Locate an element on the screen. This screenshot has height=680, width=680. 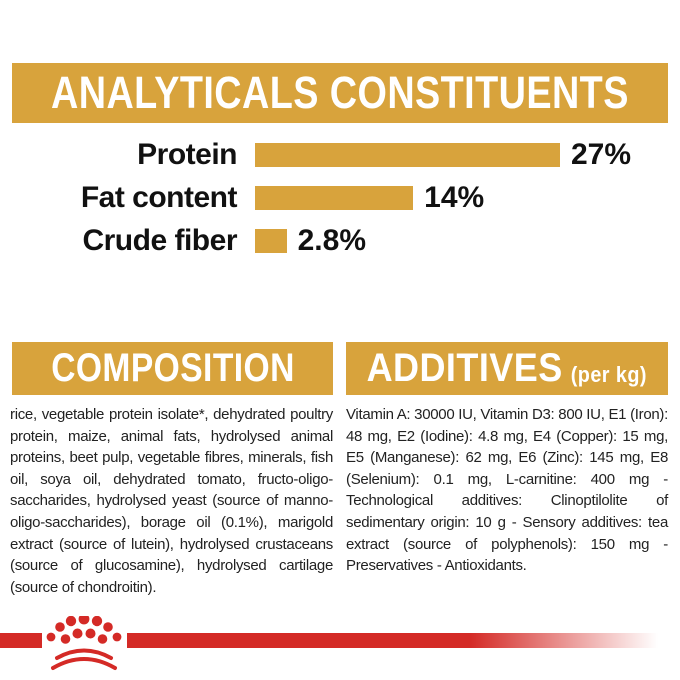
composition-header: COMPOSITION is located at coordinates (172, 368).